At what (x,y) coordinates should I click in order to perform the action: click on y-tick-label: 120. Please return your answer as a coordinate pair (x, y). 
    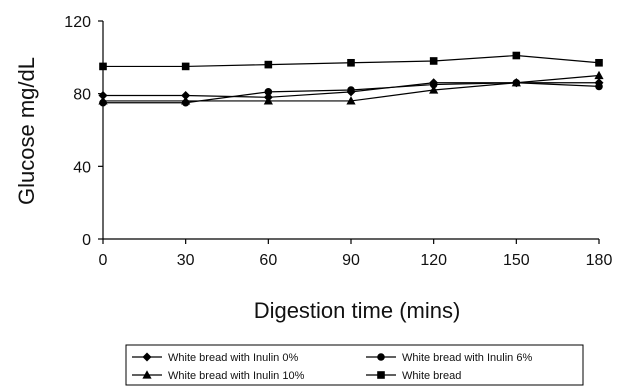
    Looking at the image, I should click on (77, 22).